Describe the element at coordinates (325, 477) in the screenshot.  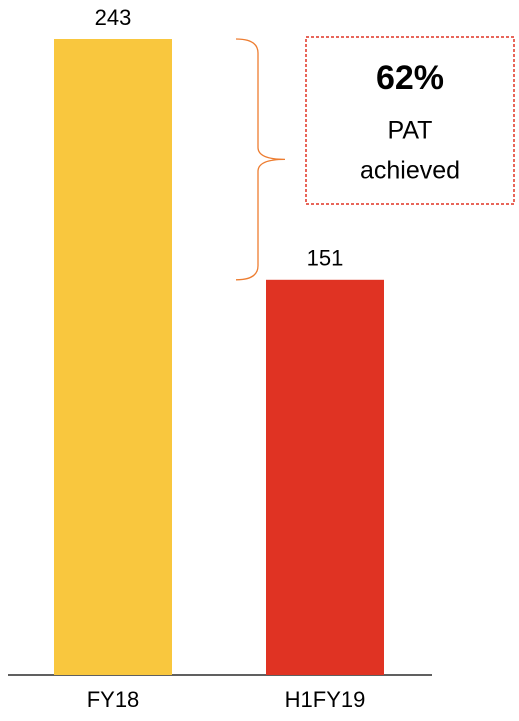
I see `bar` at that location.